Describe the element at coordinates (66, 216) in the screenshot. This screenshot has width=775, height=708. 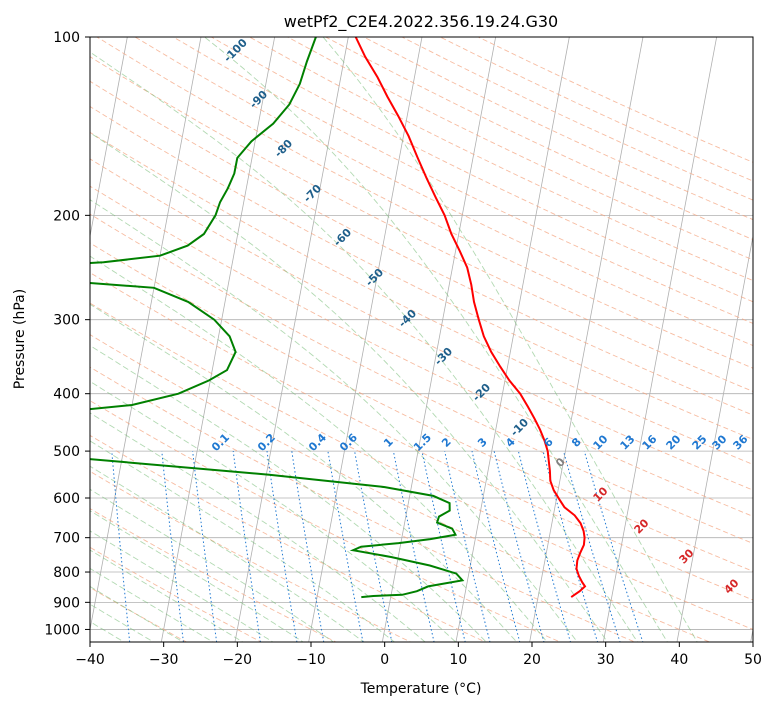
I see `y-tick-label: 200` at that location.